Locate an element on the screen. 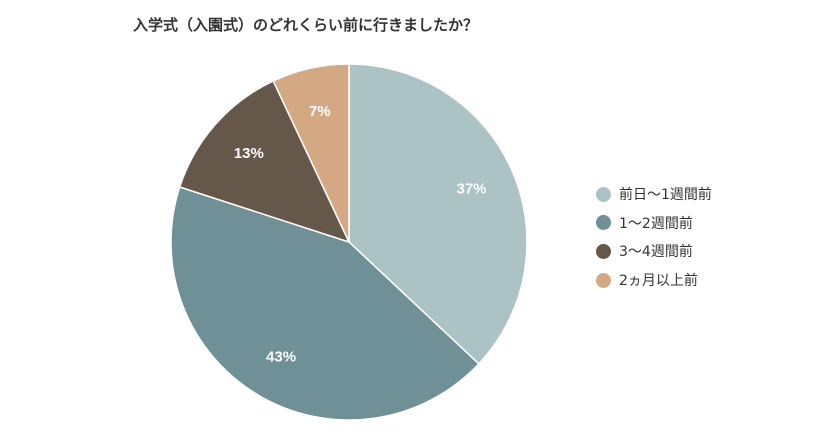 This screenshot has height=441, width=821. legend-item-2: 1～2週間前 is located at coordinates (654, 223).